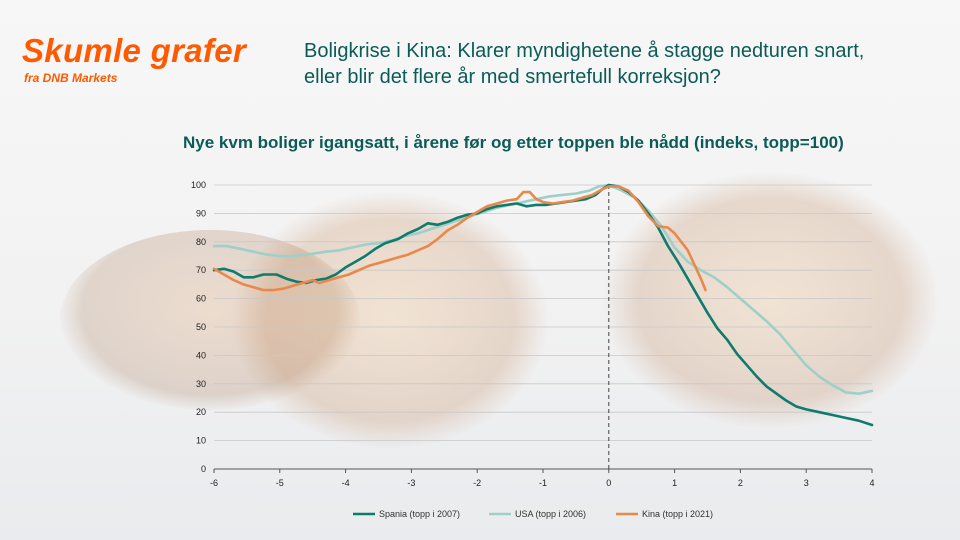 This screenshot has height=540, width=960. Describe the element at coordinates (419, 514) in the screenshot. I see `legend-label-0: Spania (topp i 2007)` at that location.